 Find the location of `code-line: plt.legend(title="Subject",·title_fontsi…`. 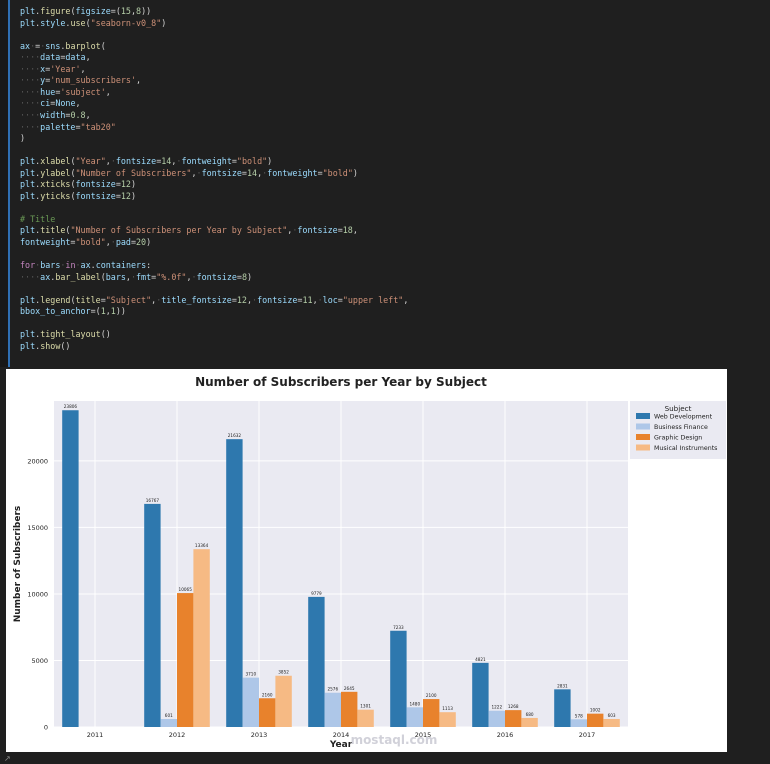

code-line: plt.legend(title="Subject",·title_fontsi… is located at coordinates (214, 299).